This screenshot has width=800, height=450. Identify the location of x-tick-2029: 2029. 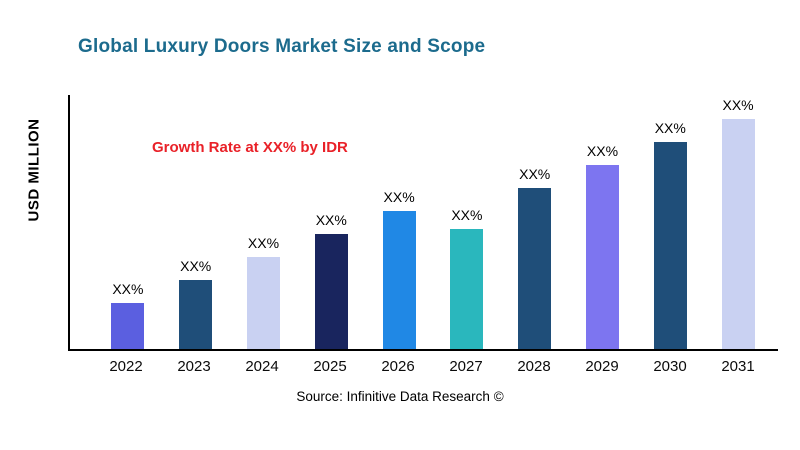
(602, 366).